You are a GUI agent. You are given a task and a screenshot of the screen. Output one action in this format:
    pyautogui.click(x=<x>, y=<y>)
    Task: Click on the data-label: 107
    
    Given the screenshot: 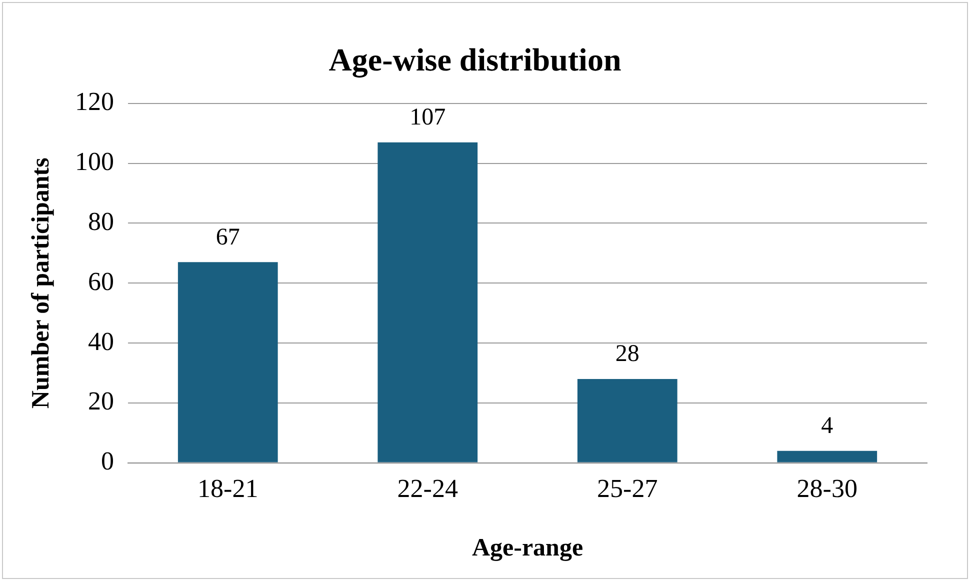 What is the action you would take?
    pyautogui.click(x=428, y=117)
    